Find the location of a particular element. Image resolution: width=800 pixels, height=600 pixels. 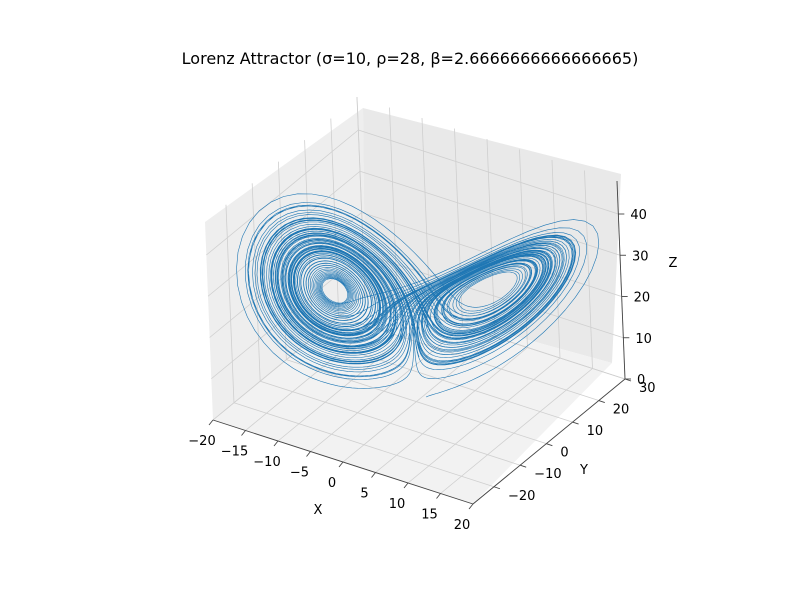

x-tick-label: 15 is located at coordinates (429, 515).